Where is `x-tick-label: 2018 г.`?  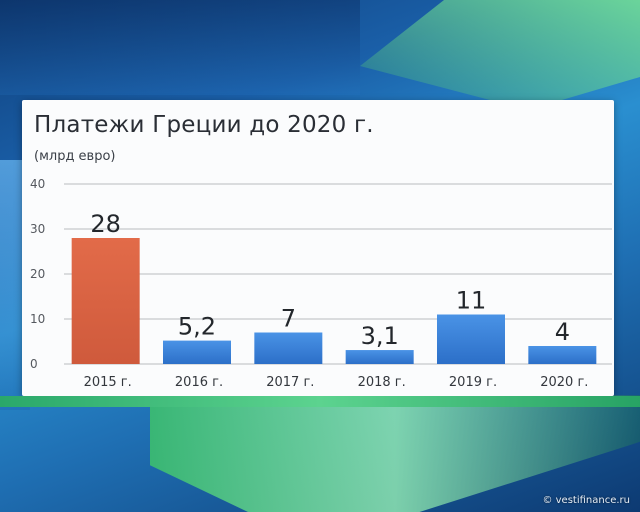 x-tick-label: 2018 г. is located at coordinates (382, 382).